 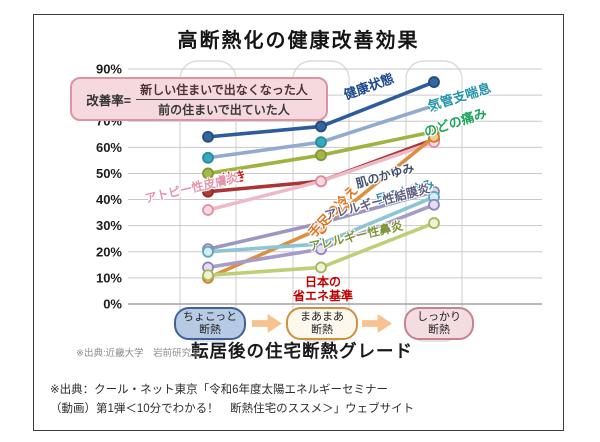 I want to click on grade-box-2: まあまあ 断熱, so click(x=322, y=323).